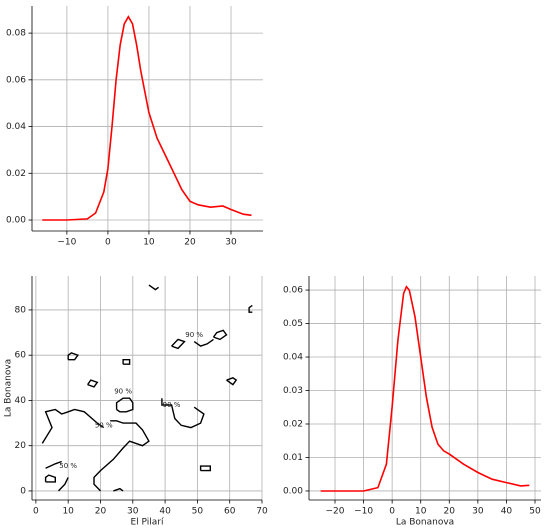 This screenshot has width=550, height=531. Describe the element at coordinates (293, 324) in the screenshot. I see `y-tick-label: 0.05` at that location.